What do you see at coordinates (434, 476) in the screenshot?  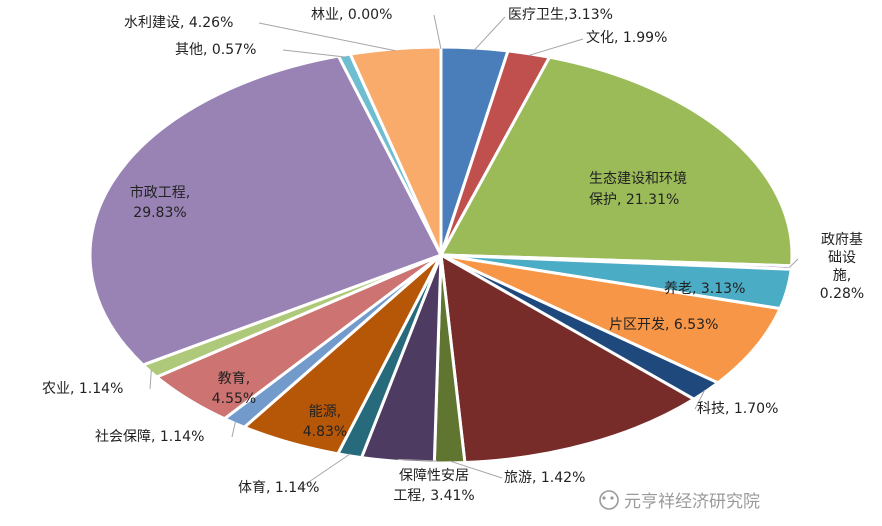 I see `slice-label-line: 保障性安居` at bounding box center [434, 476].